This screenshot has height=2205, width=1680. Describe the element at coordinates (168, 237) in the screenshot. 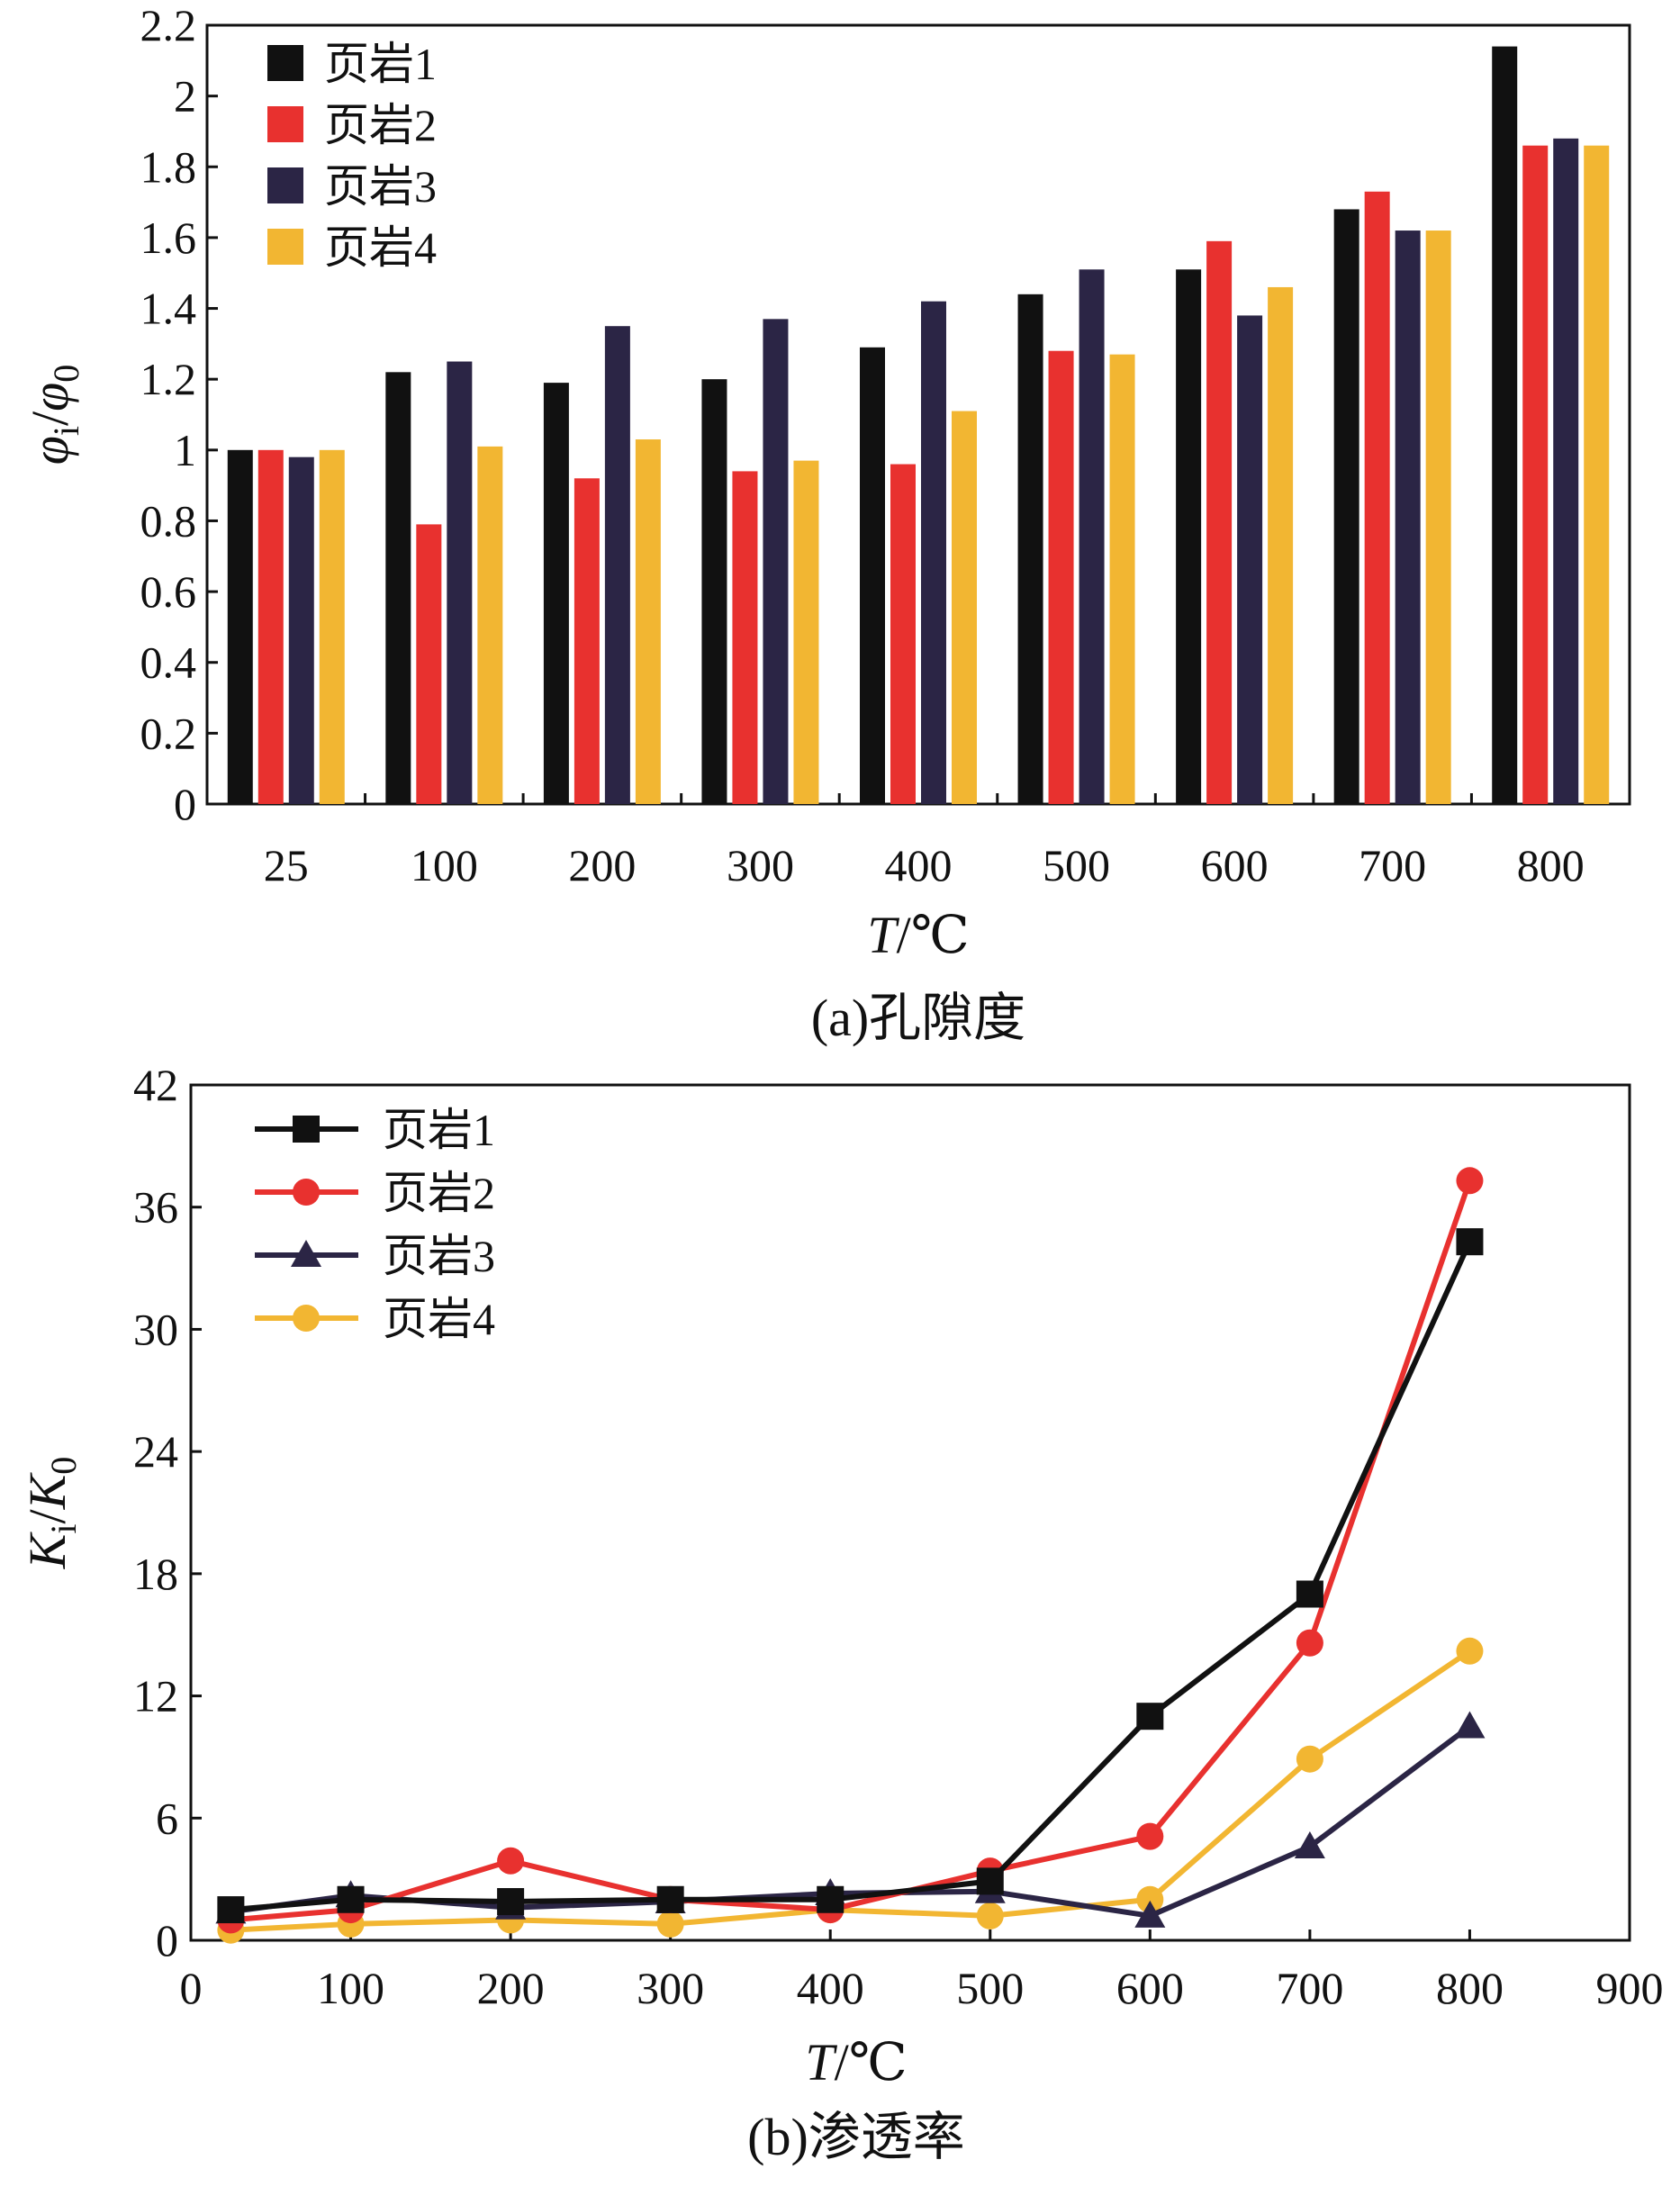

I see `y-tick-label: 1.6` at that location.